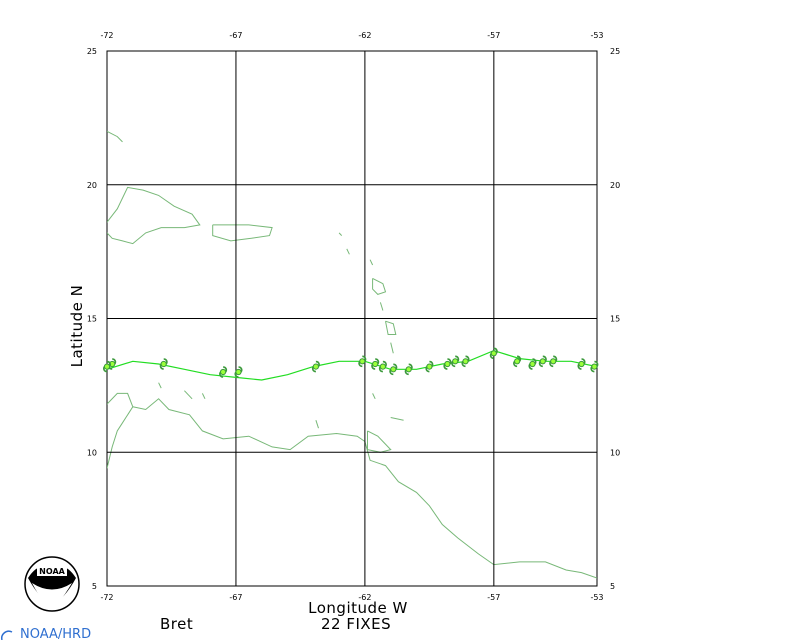  Describe the element at coordinates (356, 624) in the screenshot. I see `fix-count: 22 FIXES` at that location.